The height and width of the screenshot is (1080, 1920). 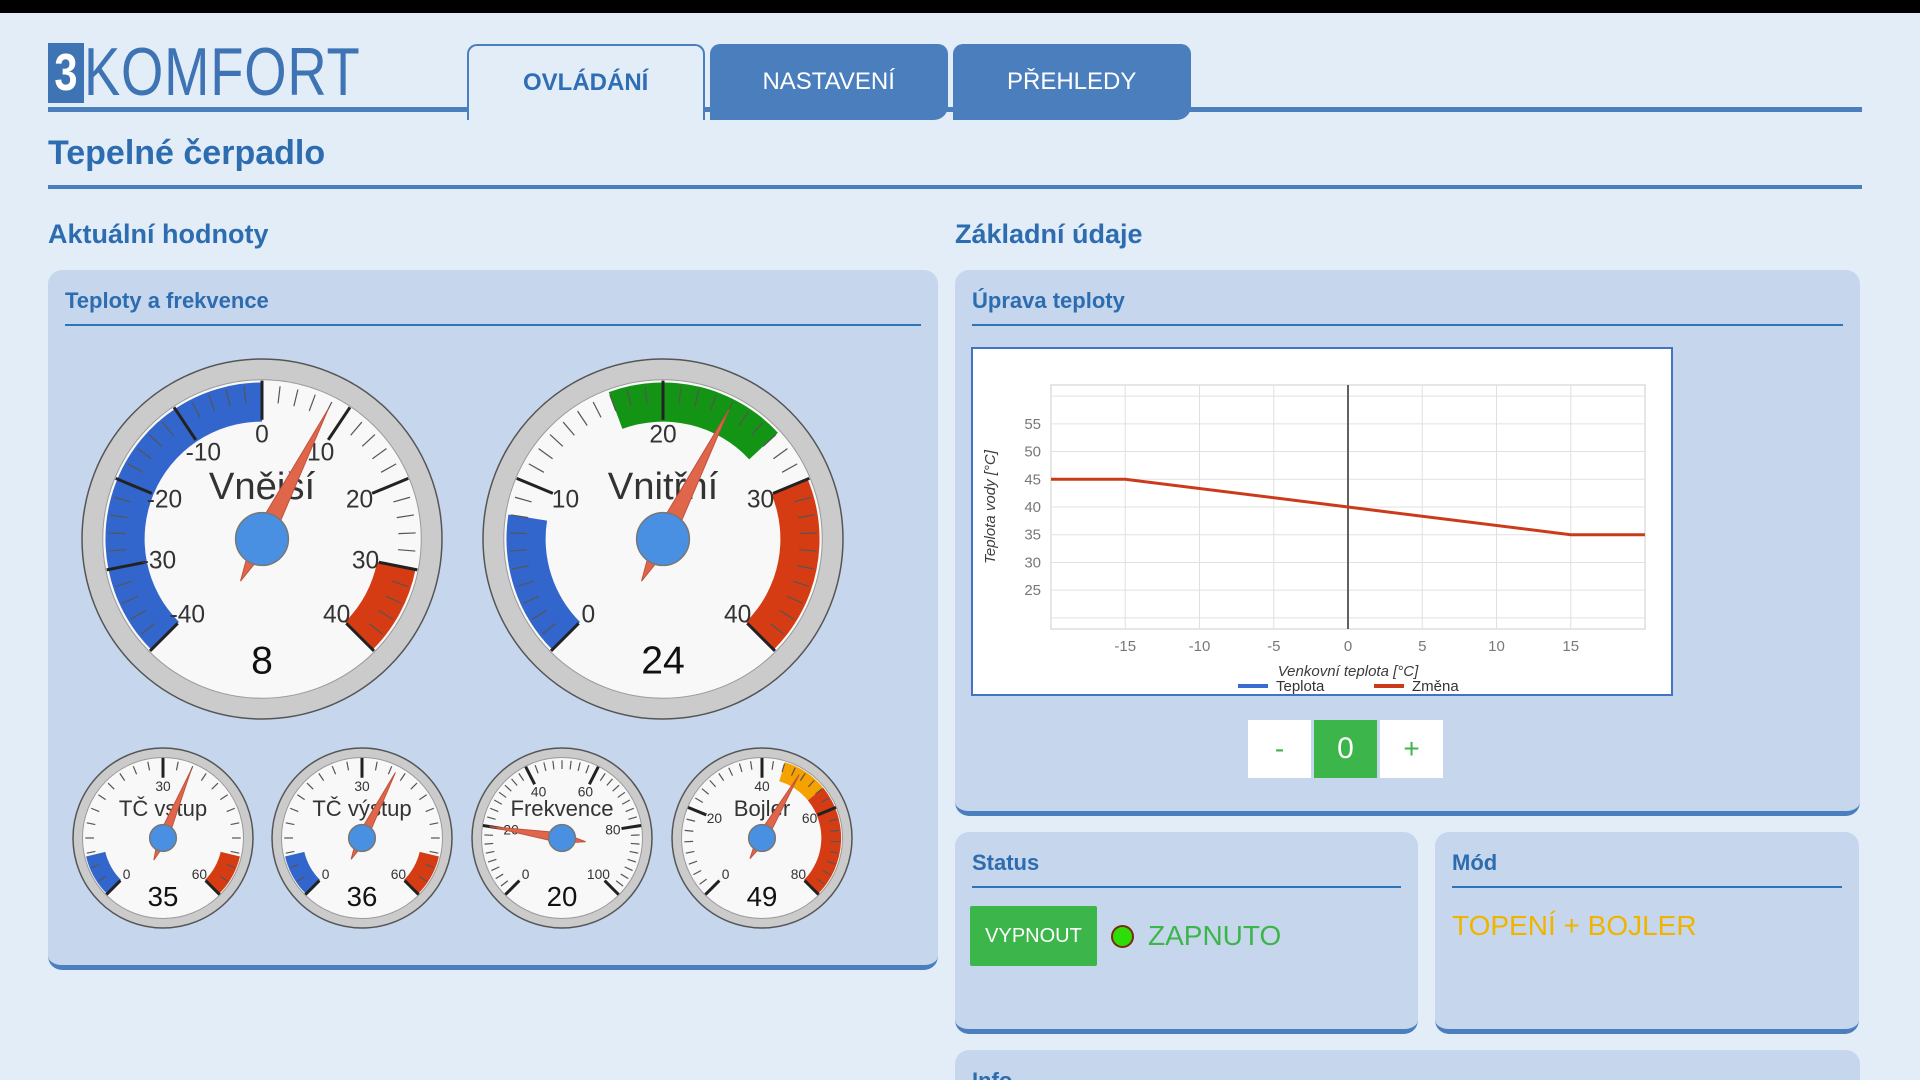 What do you see at coordinates (262, 661) in the screenshot?
I see `svg-text: 8` at bounding box center [262, 661].